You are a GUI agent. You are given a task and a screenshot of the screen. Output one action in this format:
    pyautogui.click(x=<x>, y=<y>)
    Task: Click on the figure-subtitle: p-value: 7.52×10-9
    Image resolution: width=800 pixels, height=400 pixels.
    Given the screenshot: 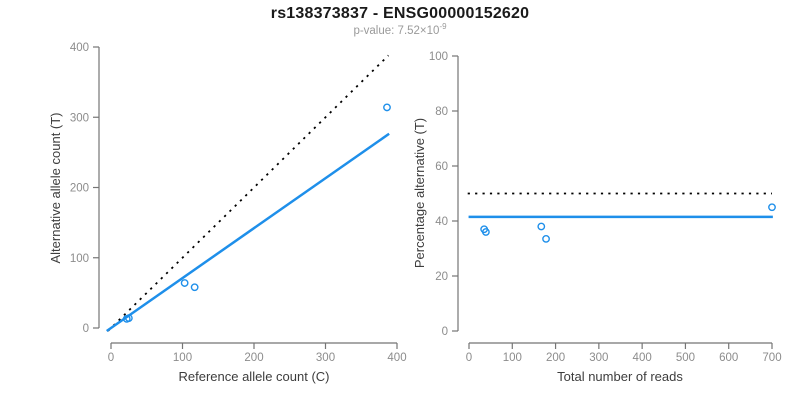 What is the action you would take?
    pyautogui.click(x=400, y=29)
    